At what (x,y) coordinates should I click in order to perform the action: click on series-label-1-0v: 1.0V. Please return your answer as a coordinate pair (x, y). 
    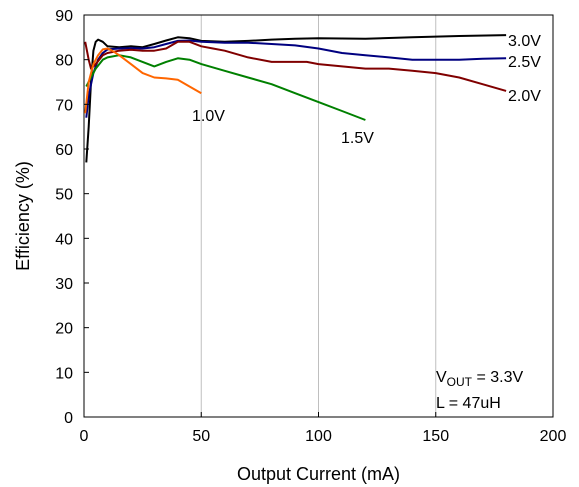
    Looking at the image, I should click on (208, 116).